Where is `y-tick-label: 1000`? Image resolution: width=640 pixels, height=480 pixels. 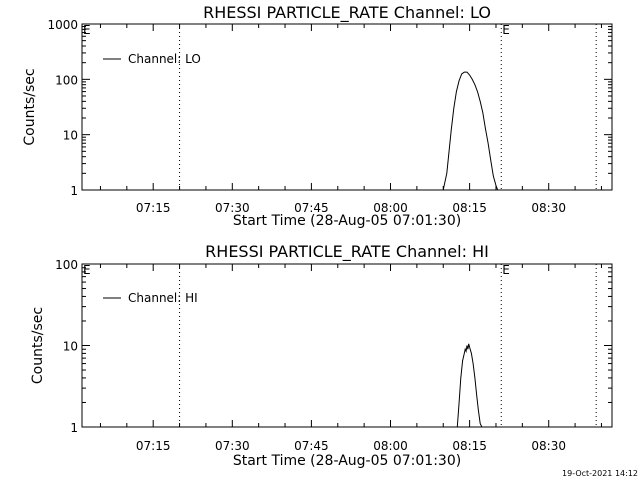
y-tick-label: 1000 is located at coordinates (62, 25).